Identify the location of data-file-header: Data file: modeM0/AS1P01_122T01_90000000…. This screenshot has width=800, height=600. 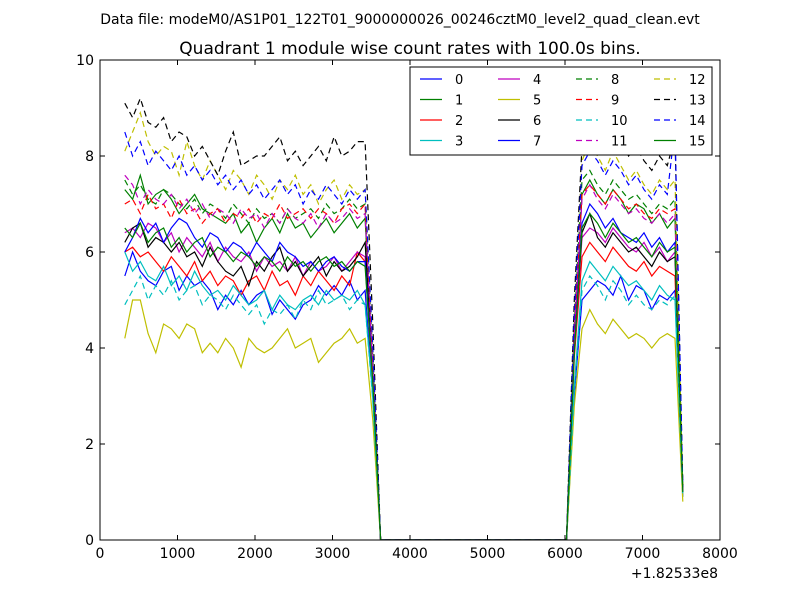
(400, 20).